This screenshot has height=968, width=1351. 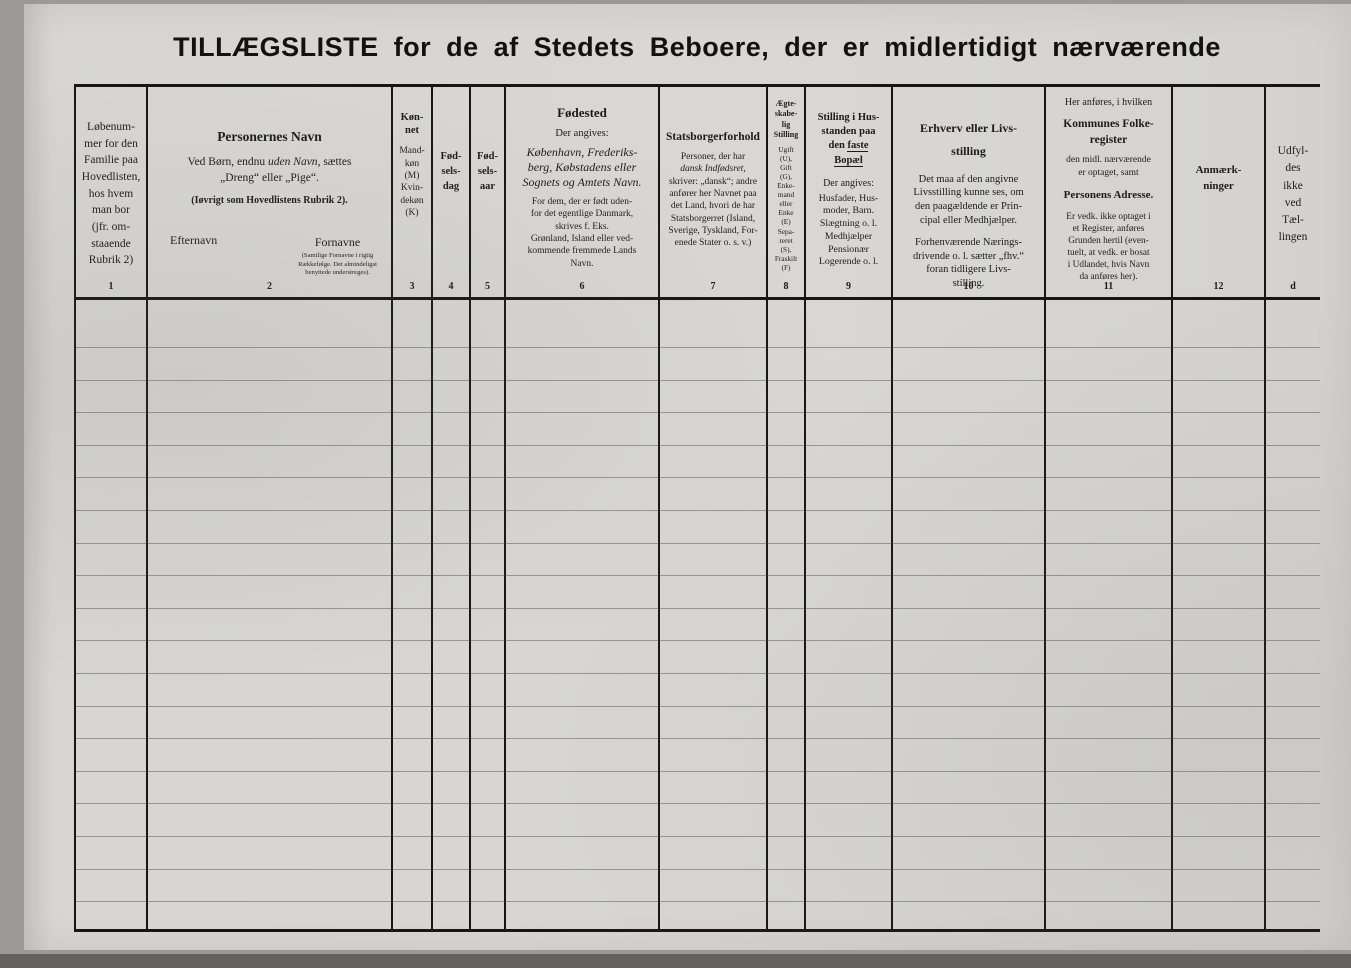 What do you see at coordinates (968, 286) in the screenshot?
I see `col10-number: 10` at bounding box center [968, 286].